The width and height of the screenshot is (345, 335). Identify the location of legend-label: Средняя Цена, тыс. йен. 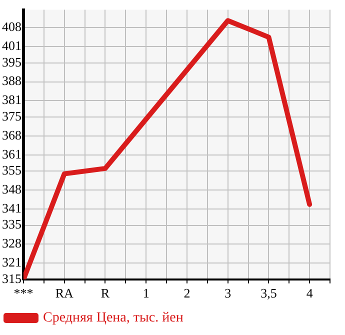
(113, 318).